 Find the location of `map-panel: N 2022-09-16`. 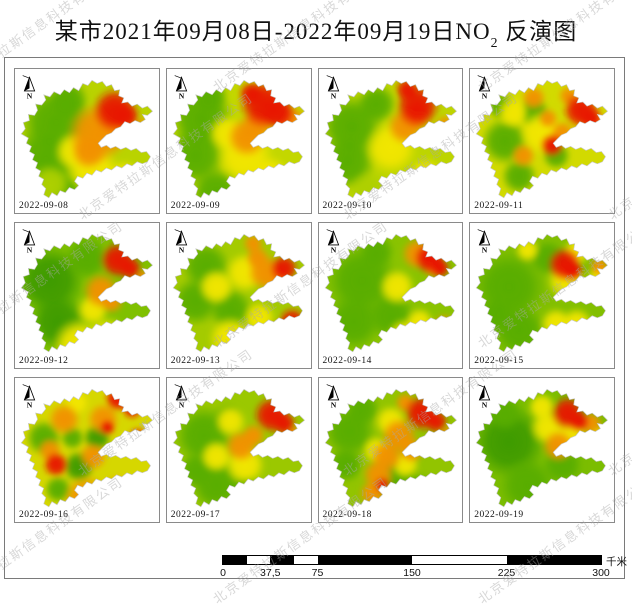

map-panel: N 2022-09-16 is located at coordinates (87, 449).